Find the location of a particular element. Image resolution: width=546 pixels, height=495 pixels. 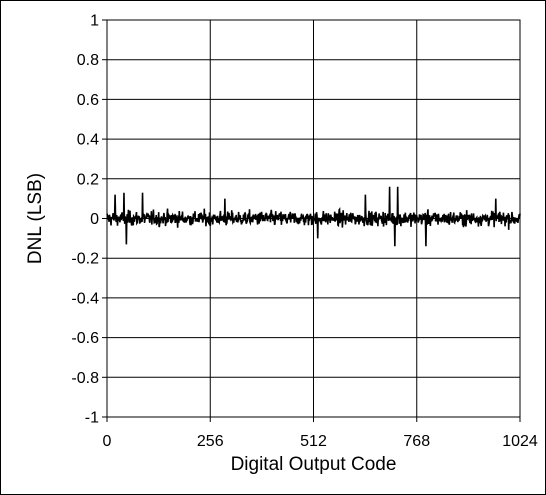

y-axis-ticks: -1 -0.8 -0.6 -0.4 -0.2 0 0.2 0.4 0.6 0.8 1 is located at coordinates (89, 220).